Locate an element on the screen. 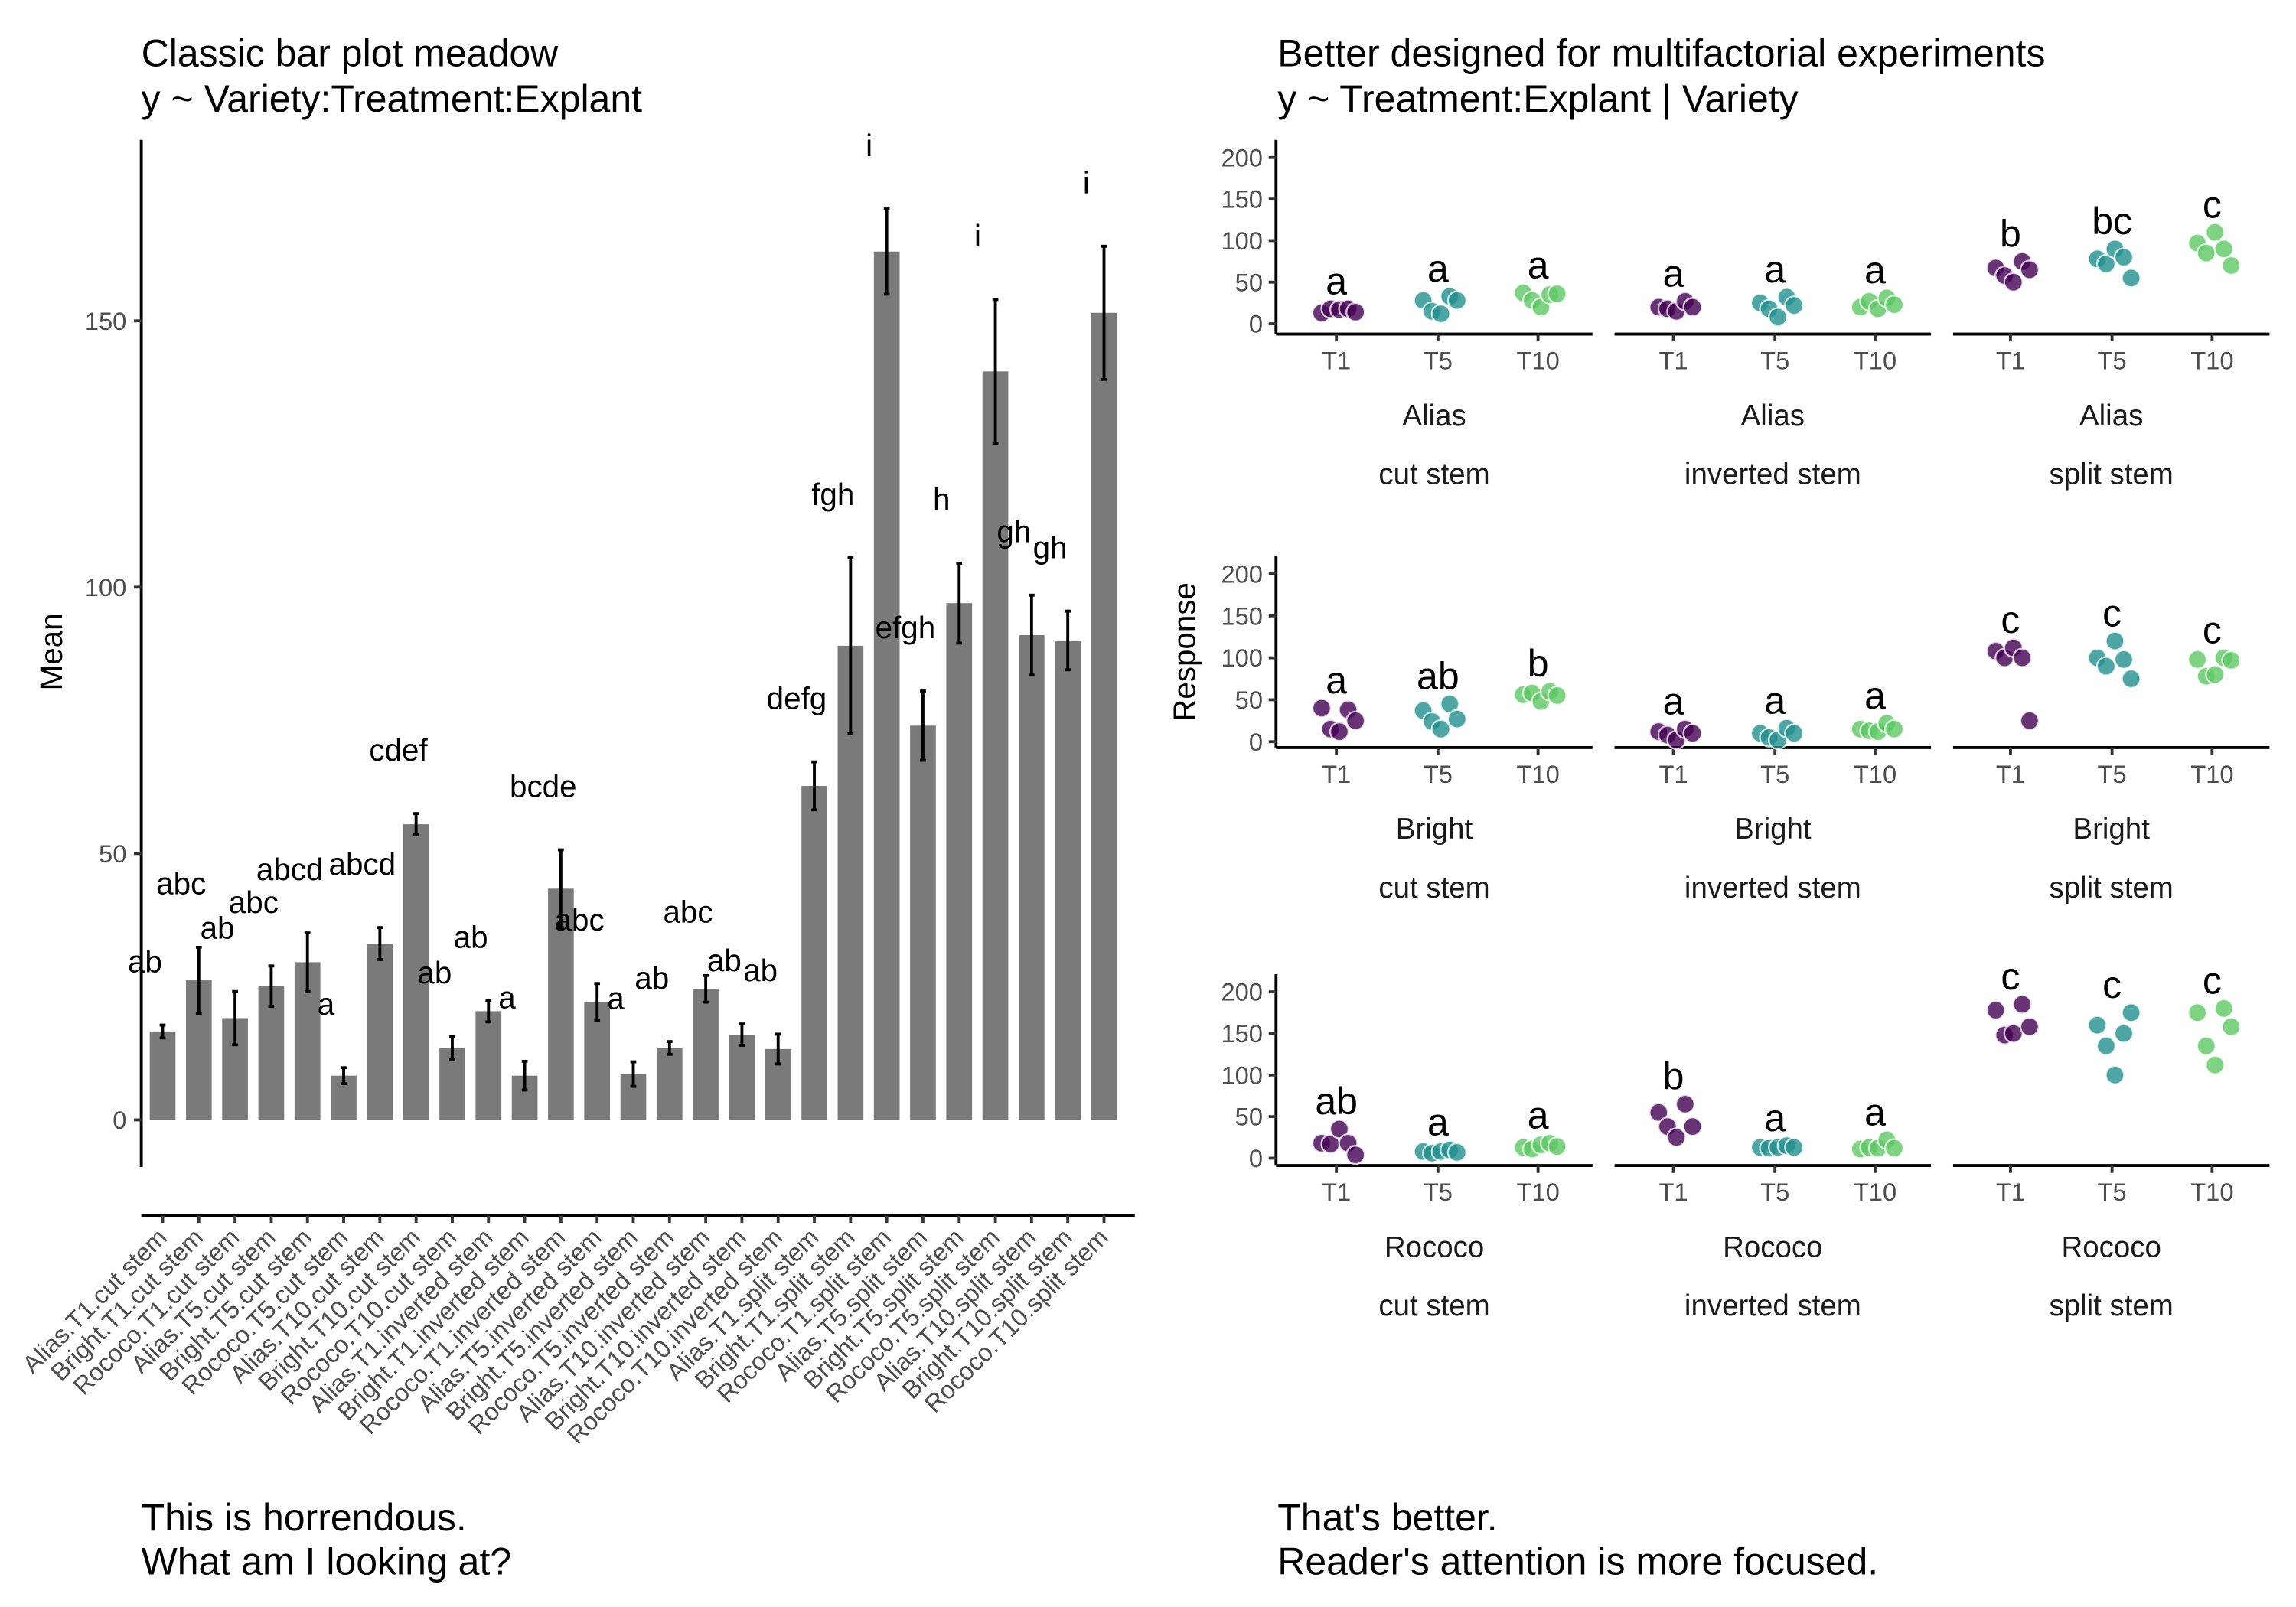  left-title-line1: Classic bar plot meadow is located at coordinates (350, 53).